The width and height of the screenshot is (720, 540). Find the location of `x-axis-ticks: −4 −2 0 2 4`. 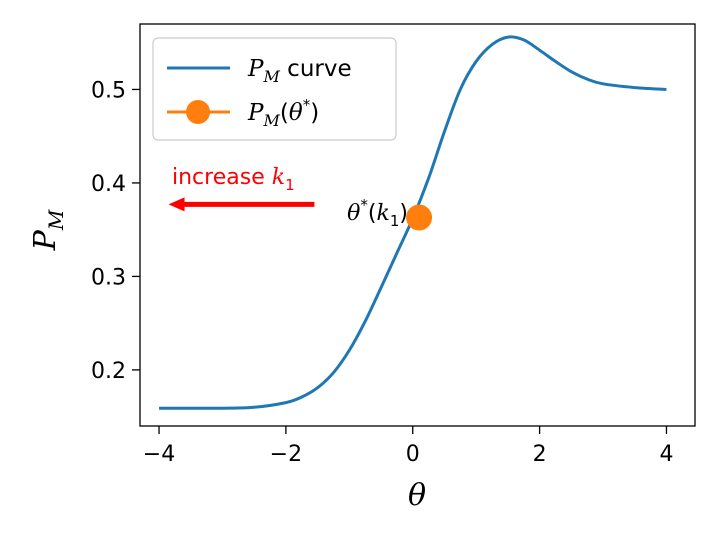

x-axis-ticks: −4 −2 0 2 4 is located at coordinates (408, 446).